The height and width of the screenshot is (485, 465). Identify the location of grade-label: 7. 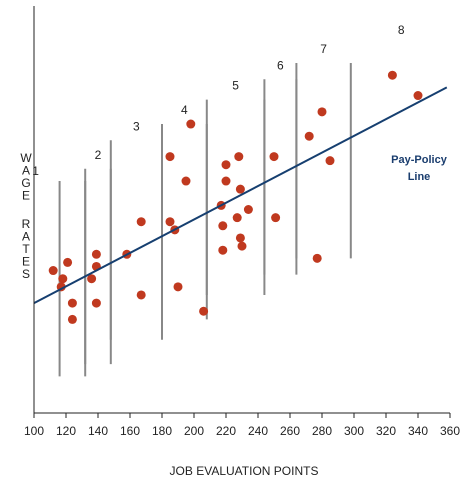
(323, 49).